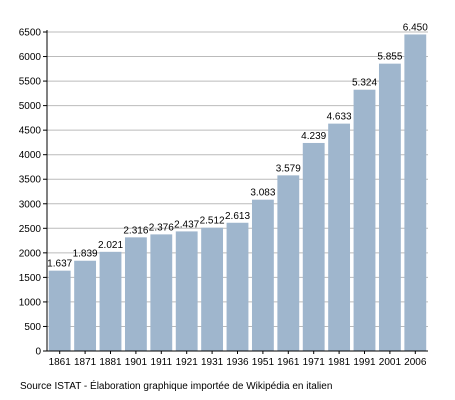  What do you see at coordinates (110, 245) in the screenshot?
I see `data-label: 2.021` at bounding box center [110, 245].